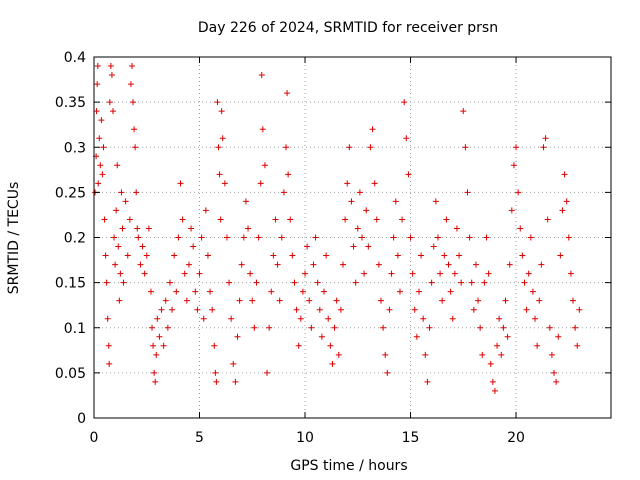 This screenshot has height=480, width=640. I want to click on y-tick-labels: 0 0.05 0.1 0.15 0.2 0.25 0.3 0.35 0.4, so click(70, 238).